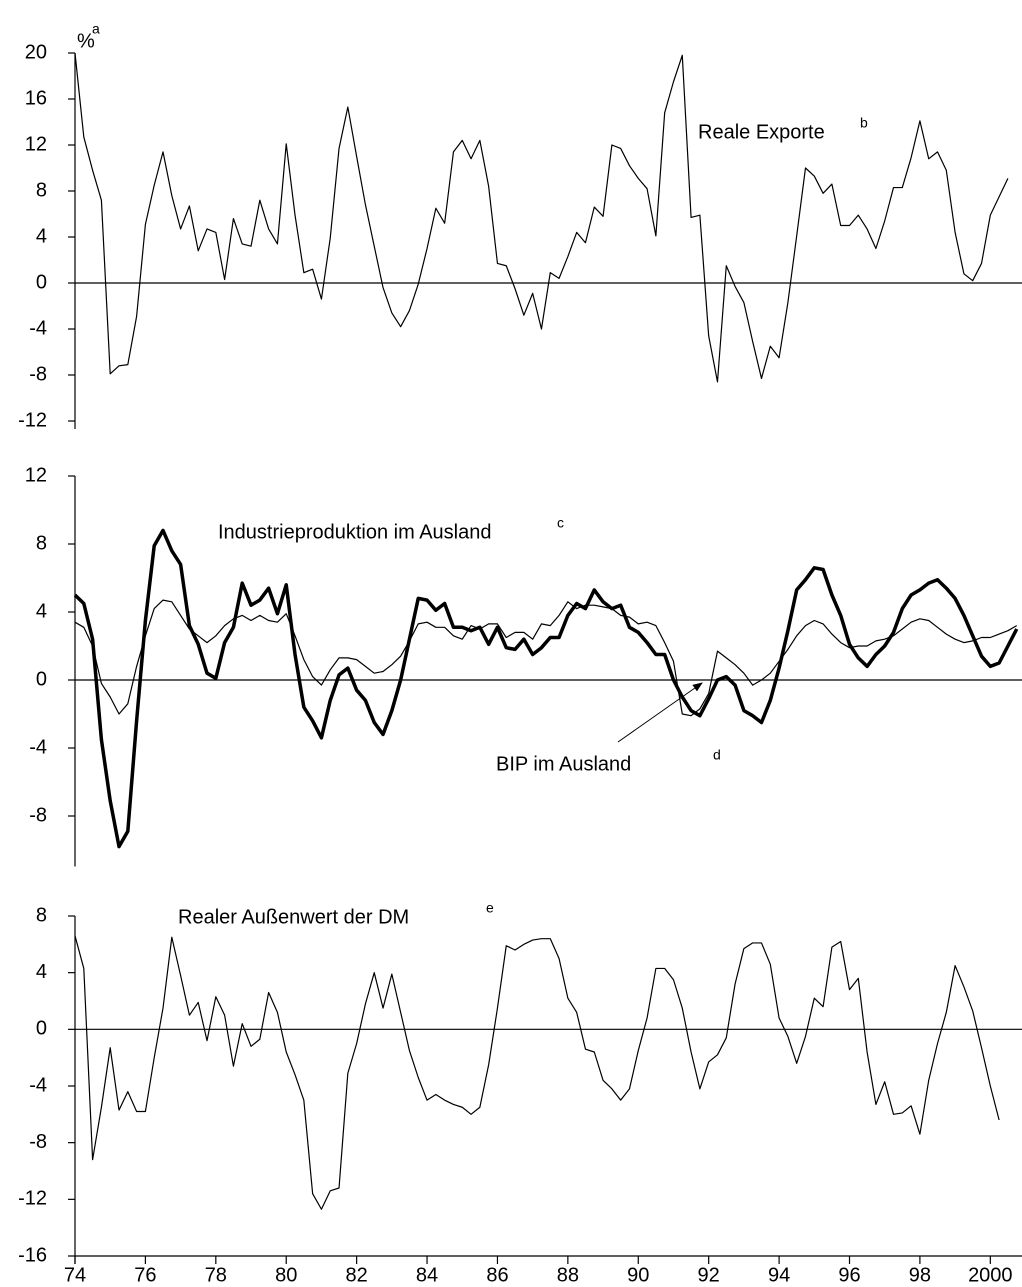 The width and height of the screenshot is (1022, 1287). What do you see at coordinates (660, 712) in the screenshot?
I see `annotation-arrow` at bounding box center [660, 712].